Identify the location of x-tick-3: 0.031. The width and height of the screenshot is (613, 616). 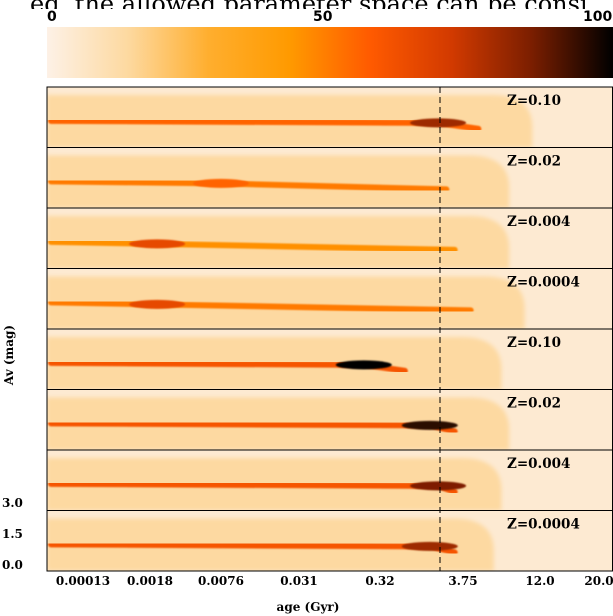
(299, 581).